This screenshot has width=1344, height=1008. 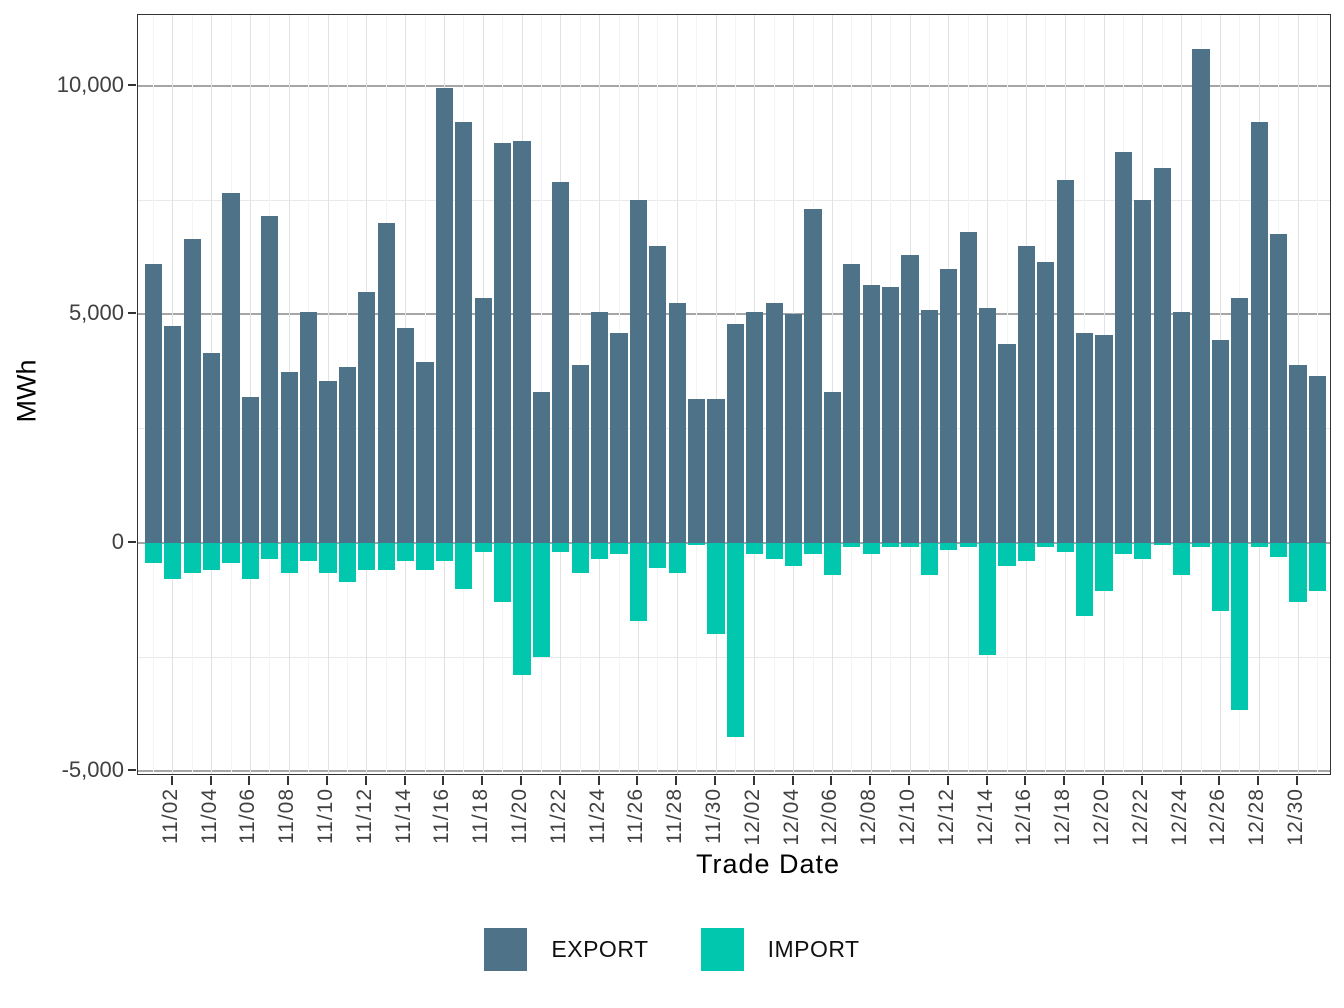 What do you see at coordinates (96, 313) in the screenshot?
I see `y-tick-label: 5,000` at bounding box center [96, 313].